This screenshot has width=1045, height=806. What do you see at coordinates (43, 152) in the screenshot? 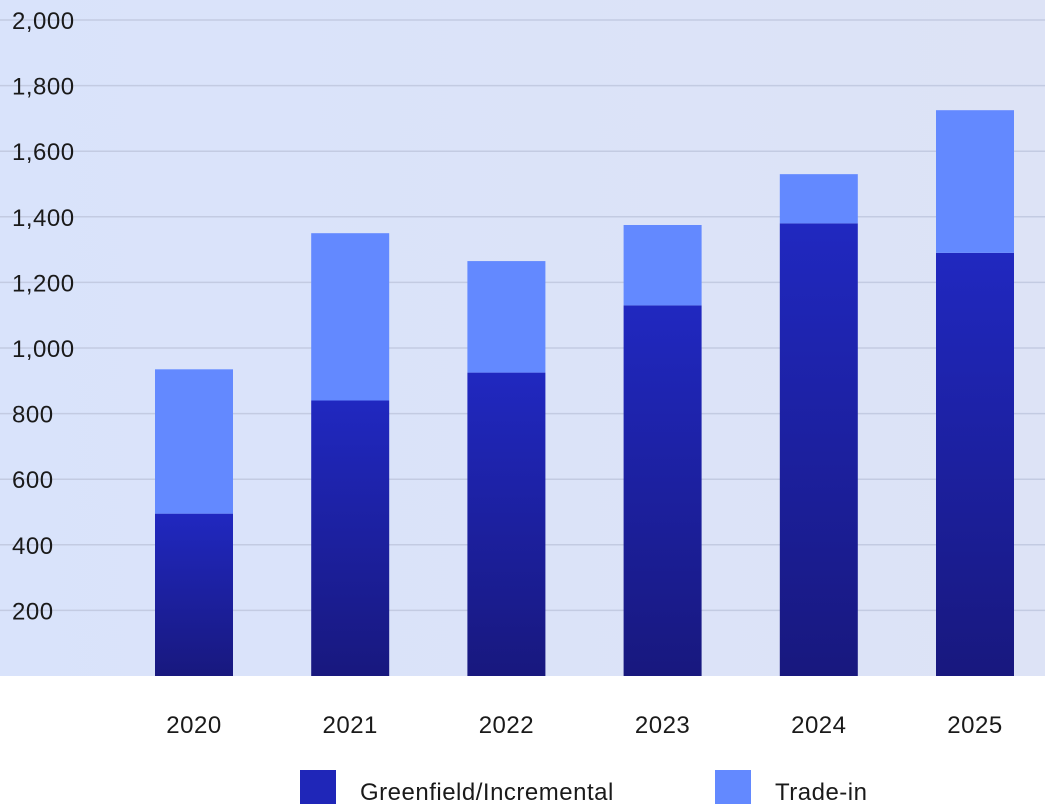
I see `y-tick-label: 1,600` at bounding box center [43, 152].